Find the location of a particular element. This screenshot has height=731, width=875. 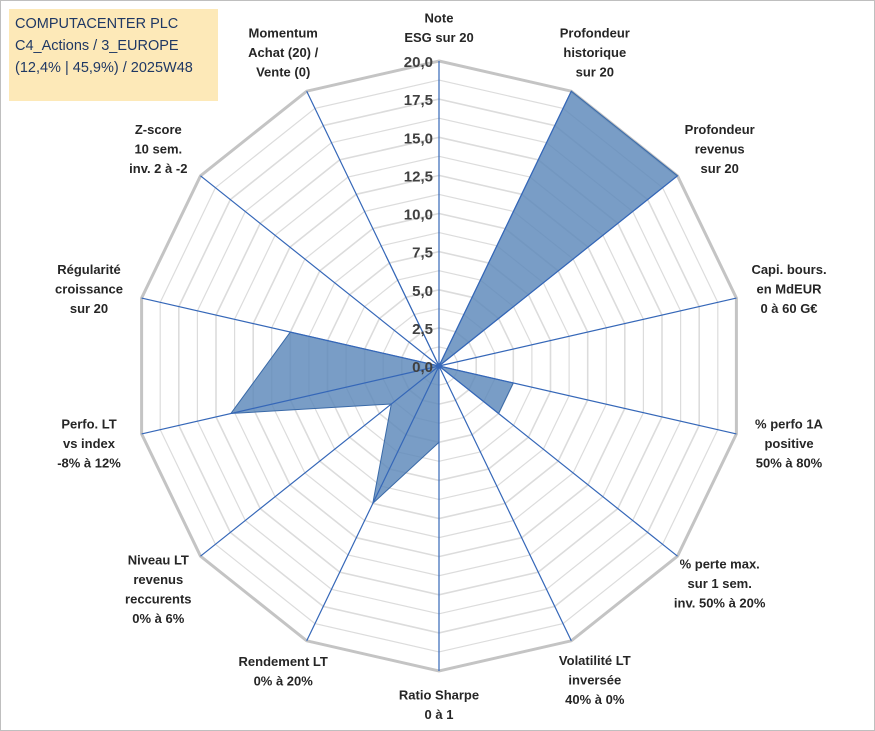

category-label-line: reccurents is located at coordinates (158, 599).